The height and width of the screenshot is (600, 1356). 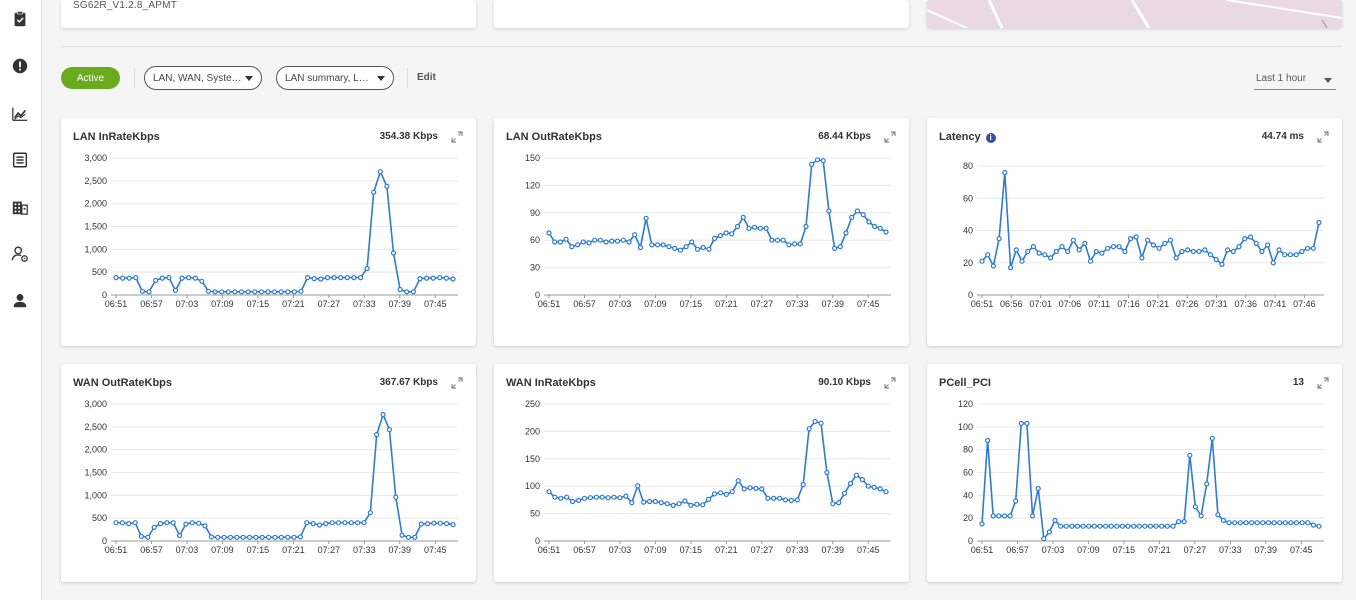 What do you see at coordinates (426, 77) in the screenshot?
I see `edit-button: Edit` at bounding box center [426, 77].